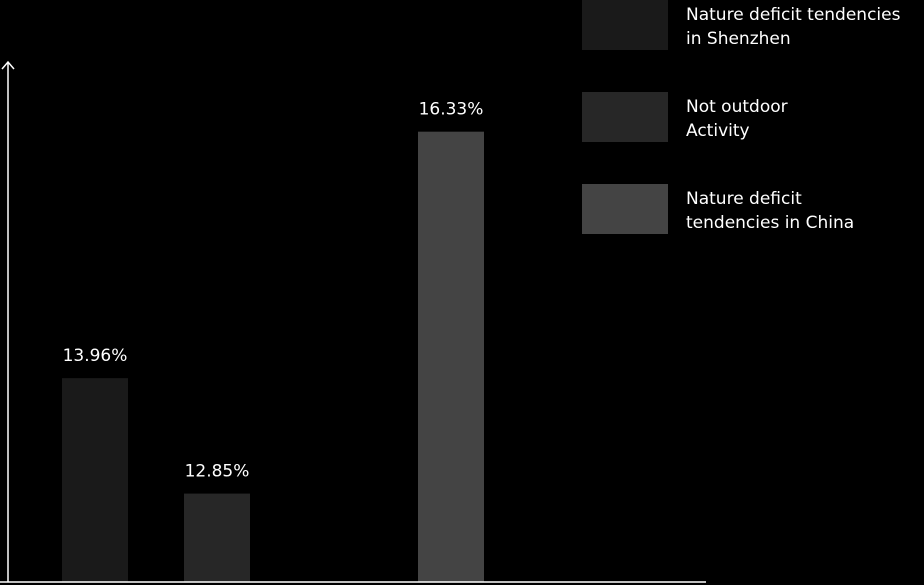  Describe the element at coordinates (770, 211) in the screenshot. I see `legend-label: Nature deficit tendencies in China` at that location.